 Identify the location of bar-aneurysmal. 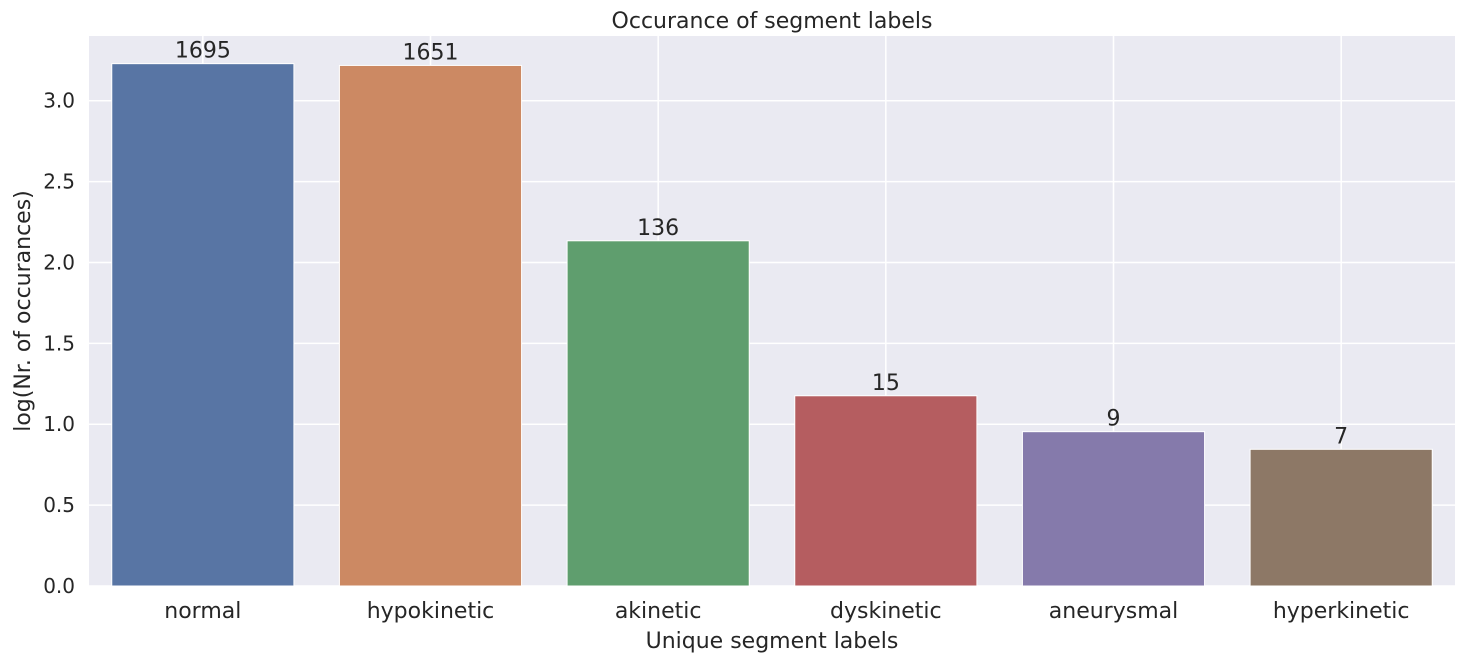
(1113, 509).